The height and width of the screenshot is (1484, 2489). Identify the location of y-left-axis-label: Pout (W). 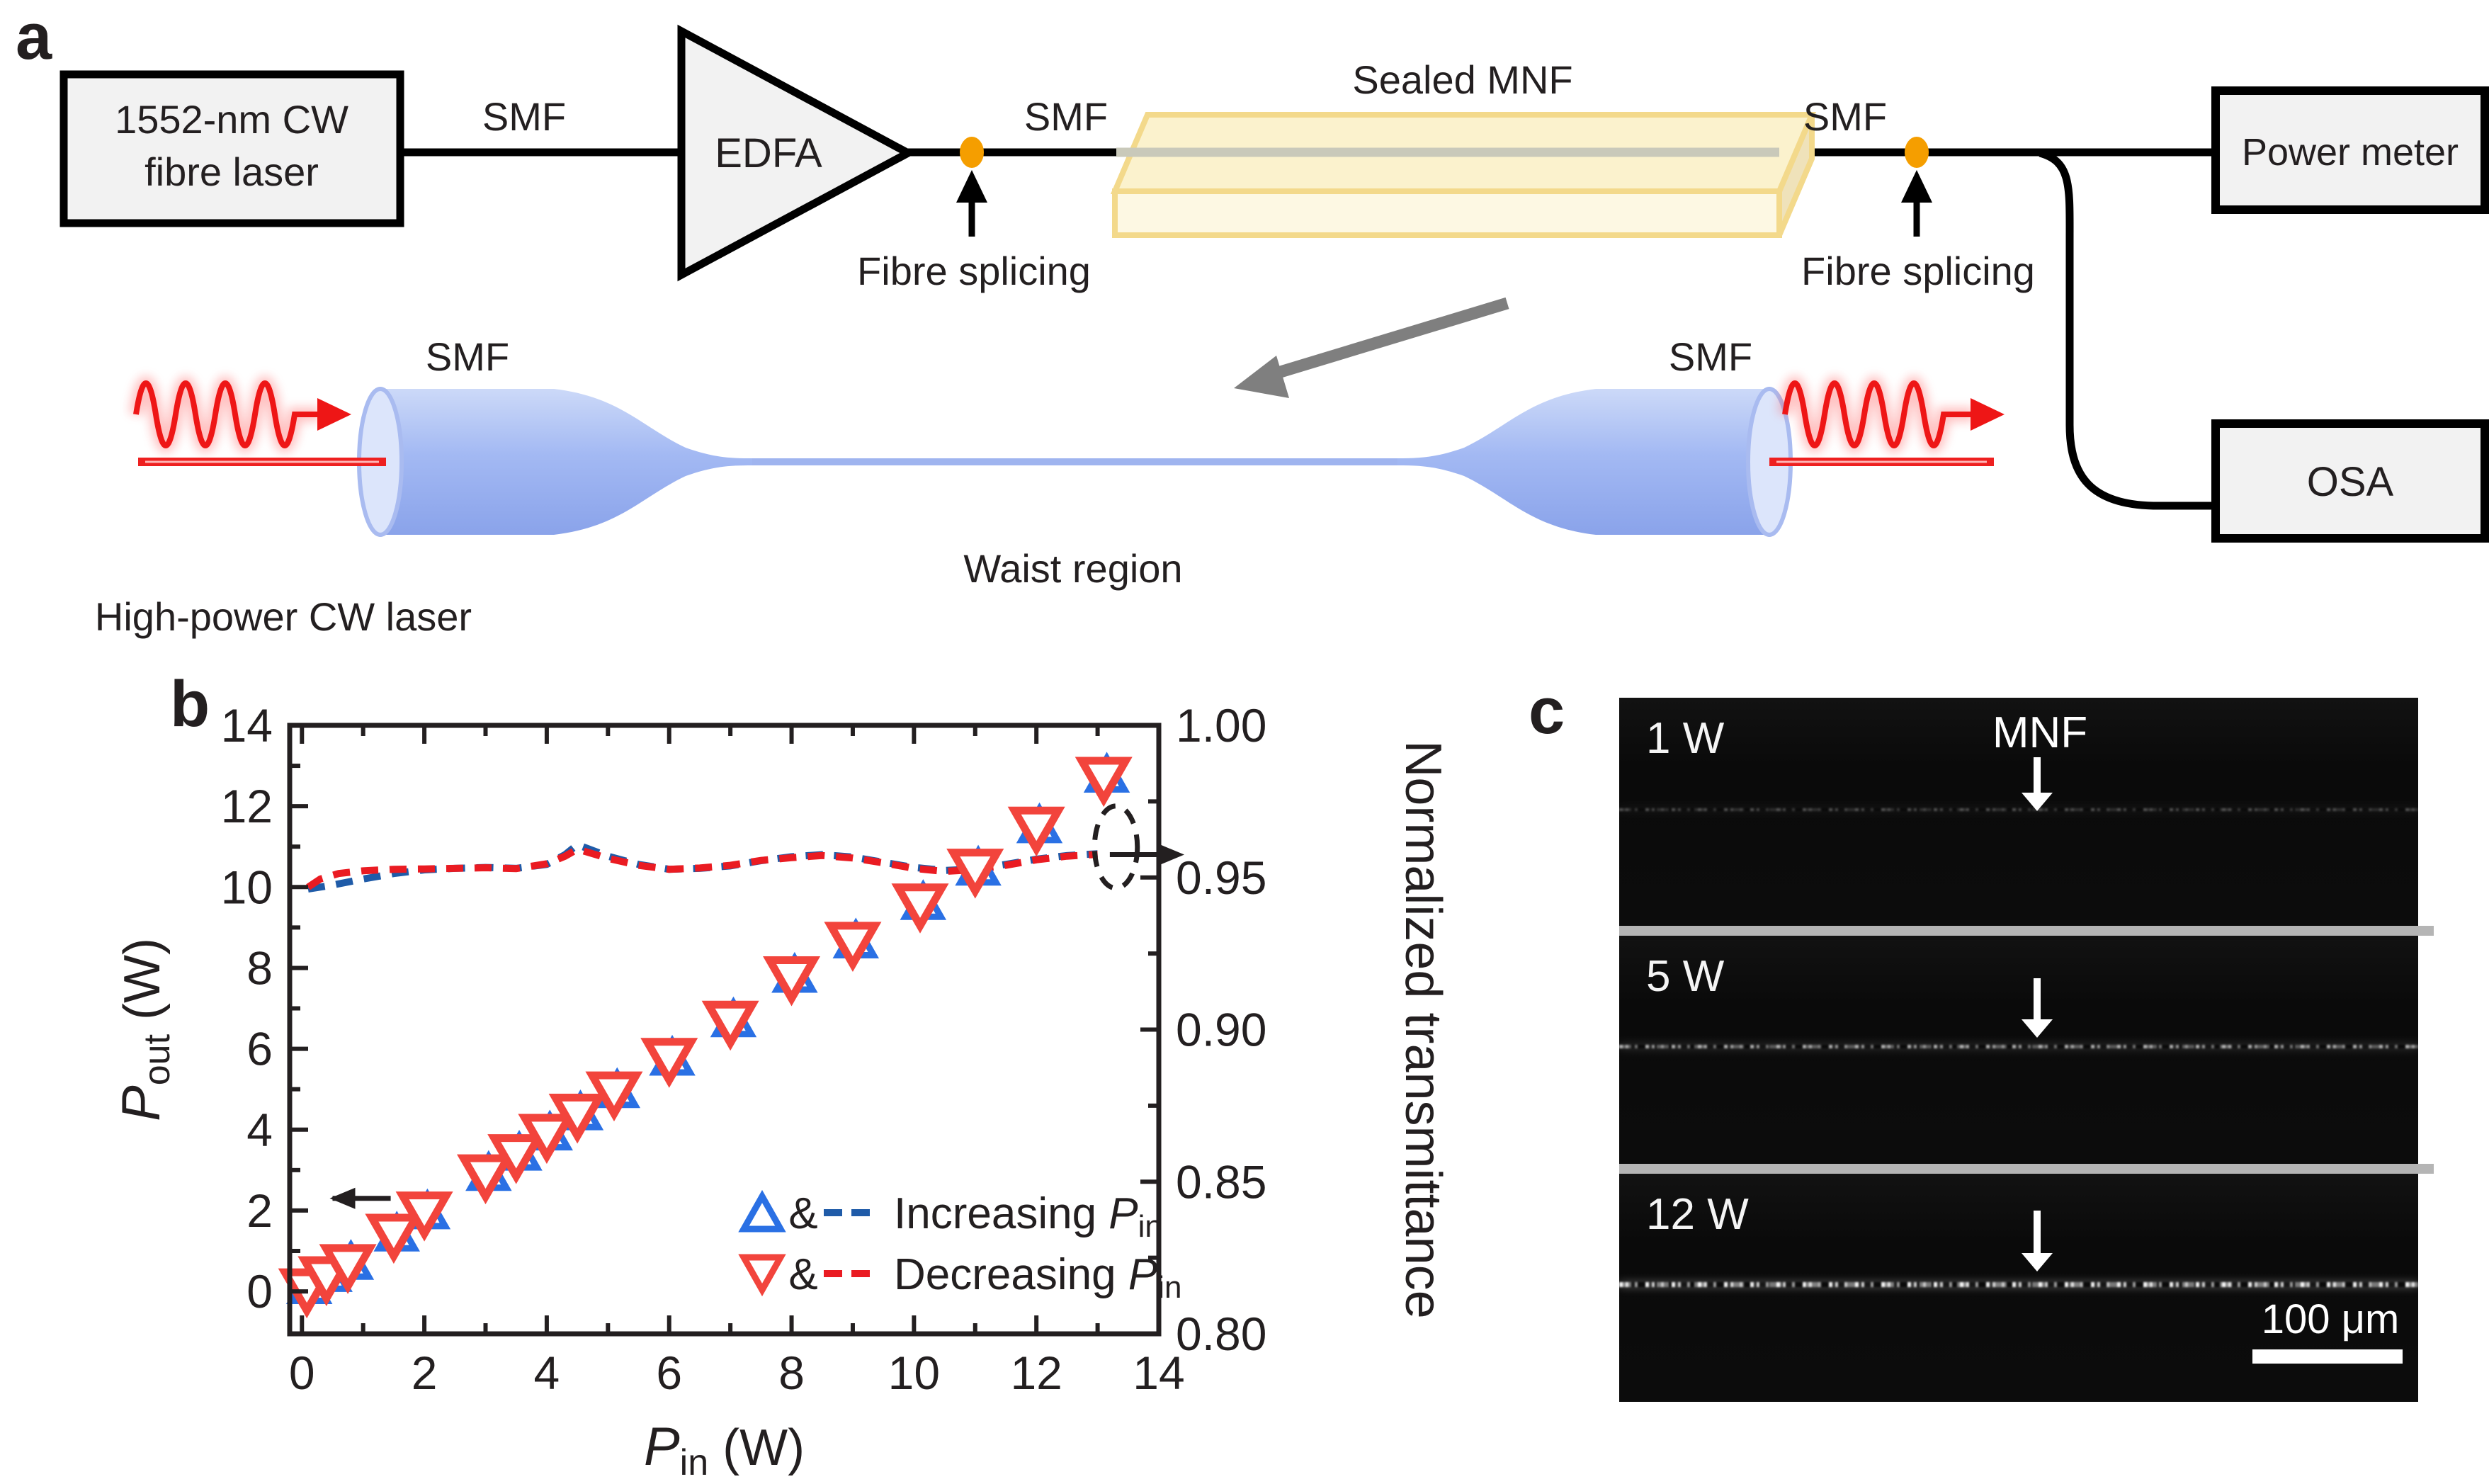
(144, 1029).